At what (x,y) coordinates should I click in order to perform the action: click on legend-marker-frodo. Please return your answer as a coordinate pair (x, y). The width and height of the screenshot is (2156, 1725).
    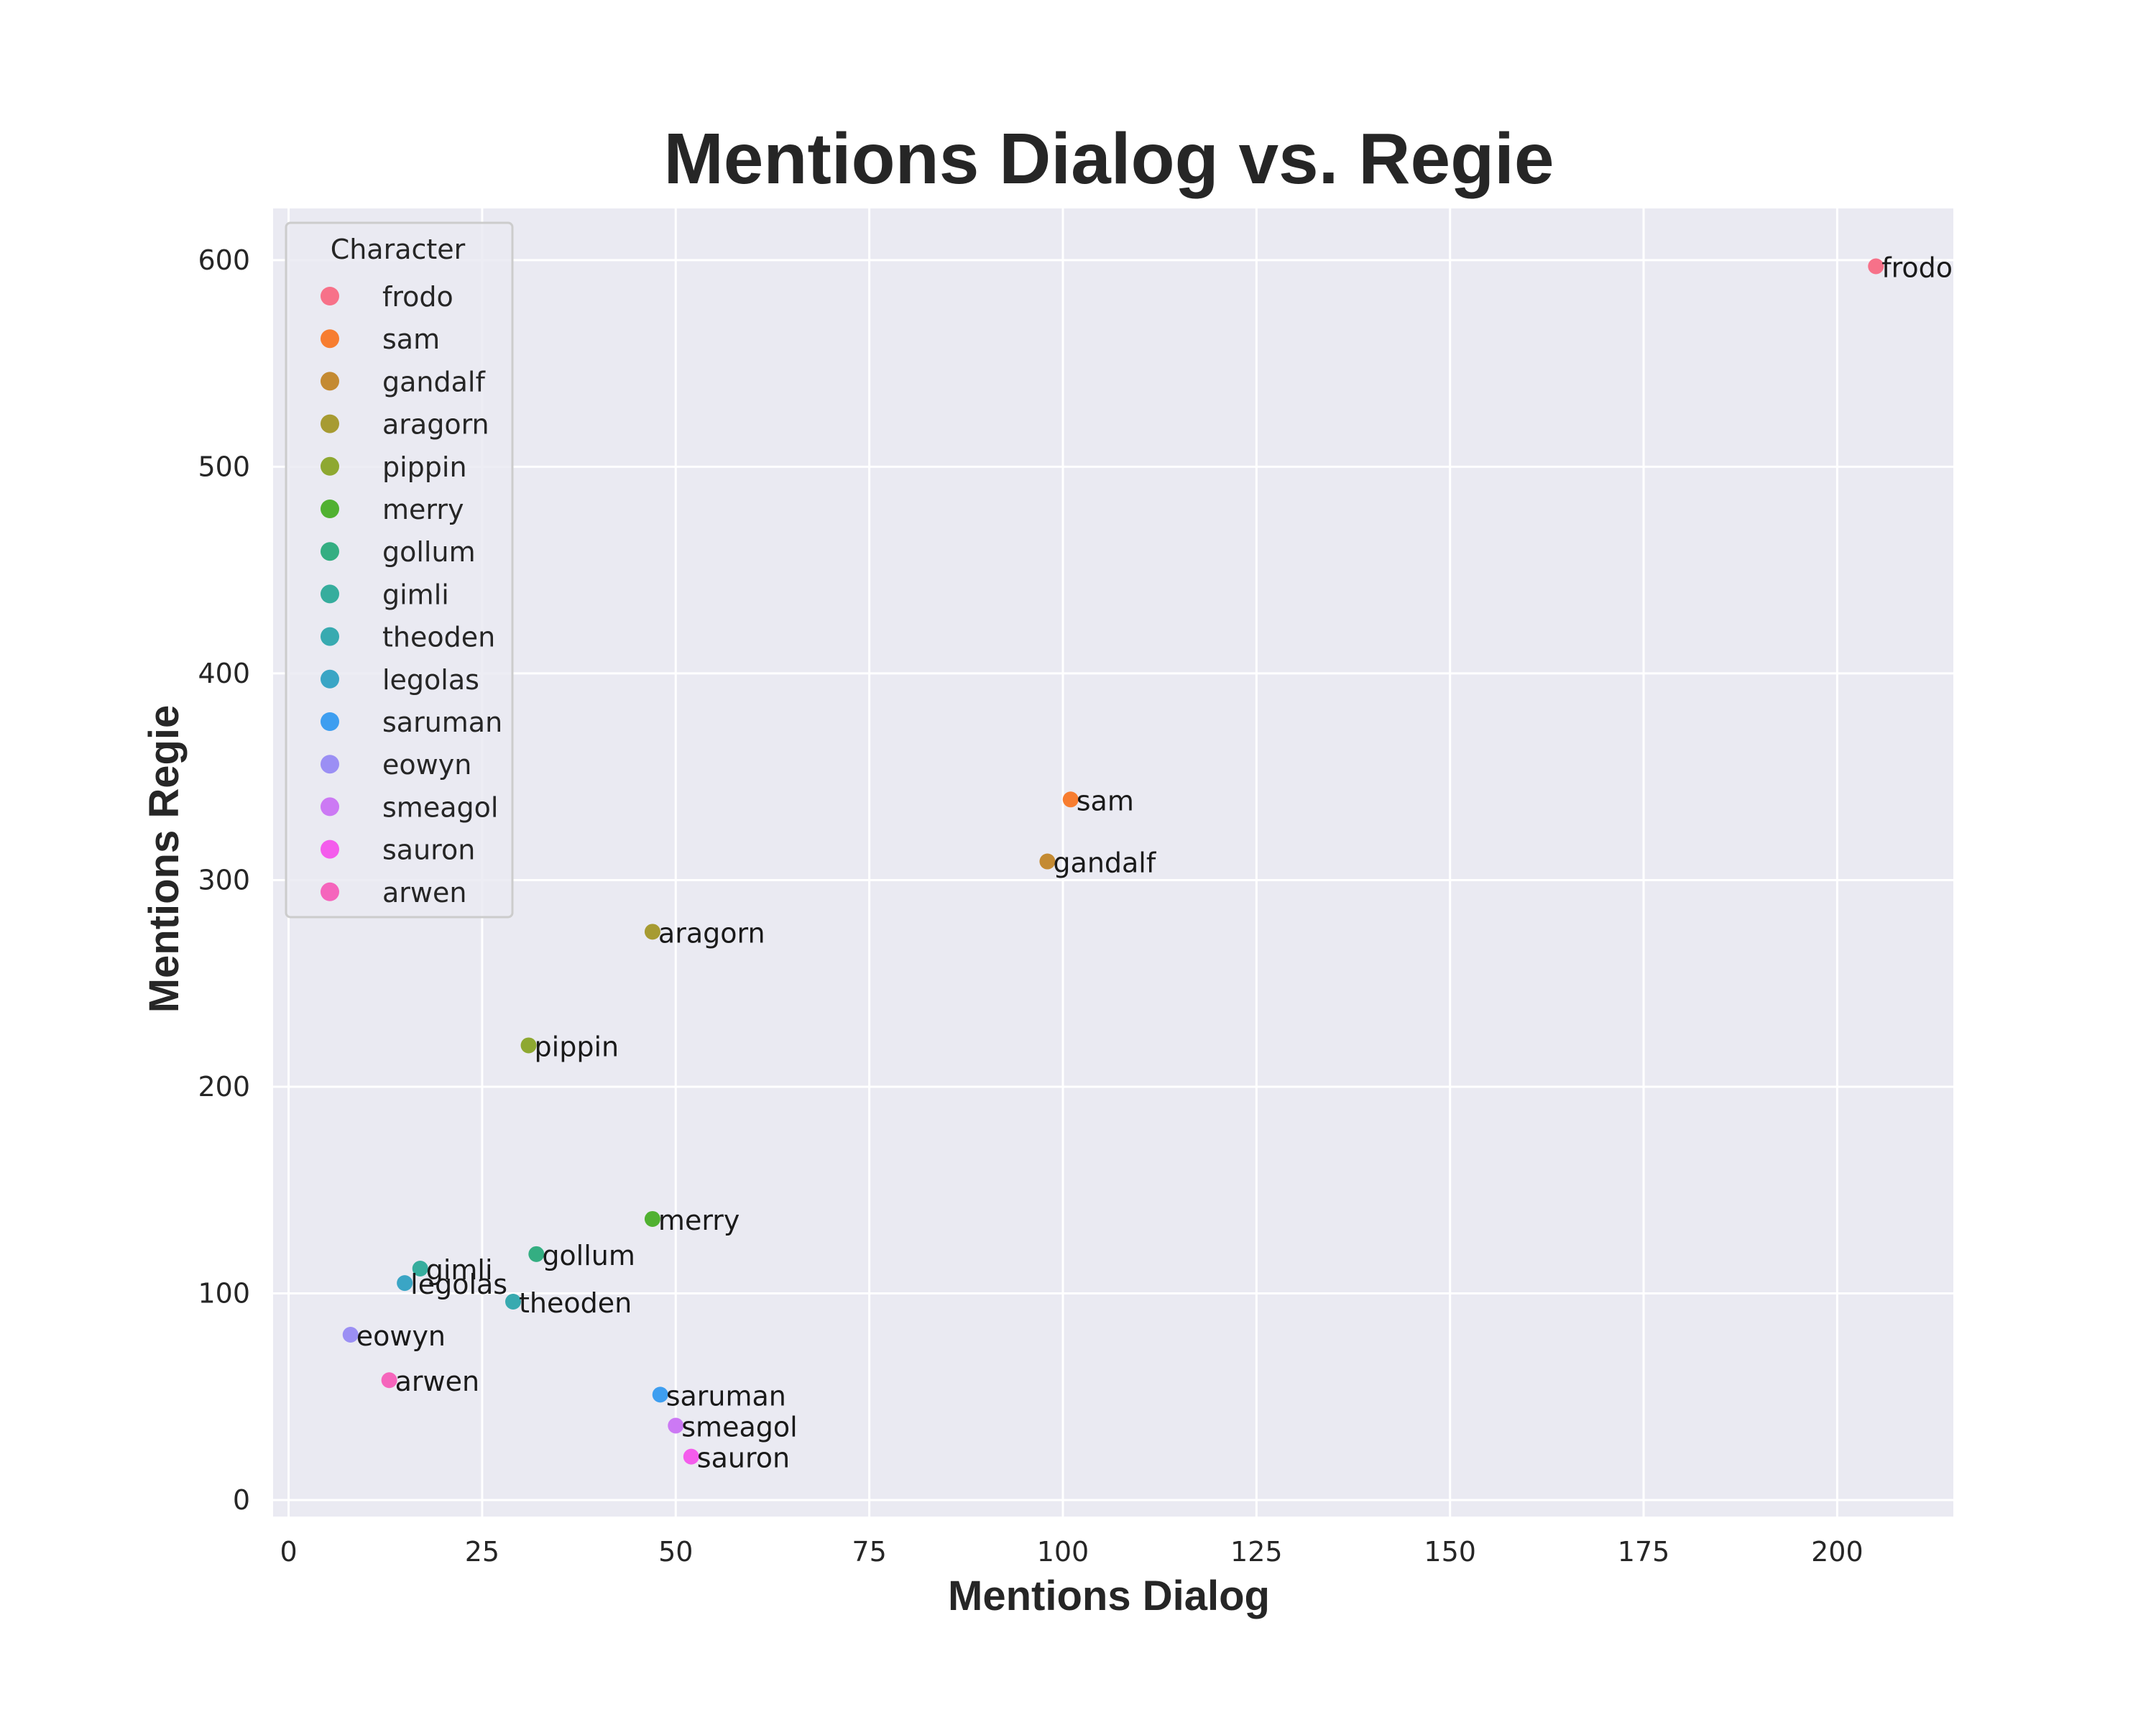
    Looking at the image, I should click on (330, 296).